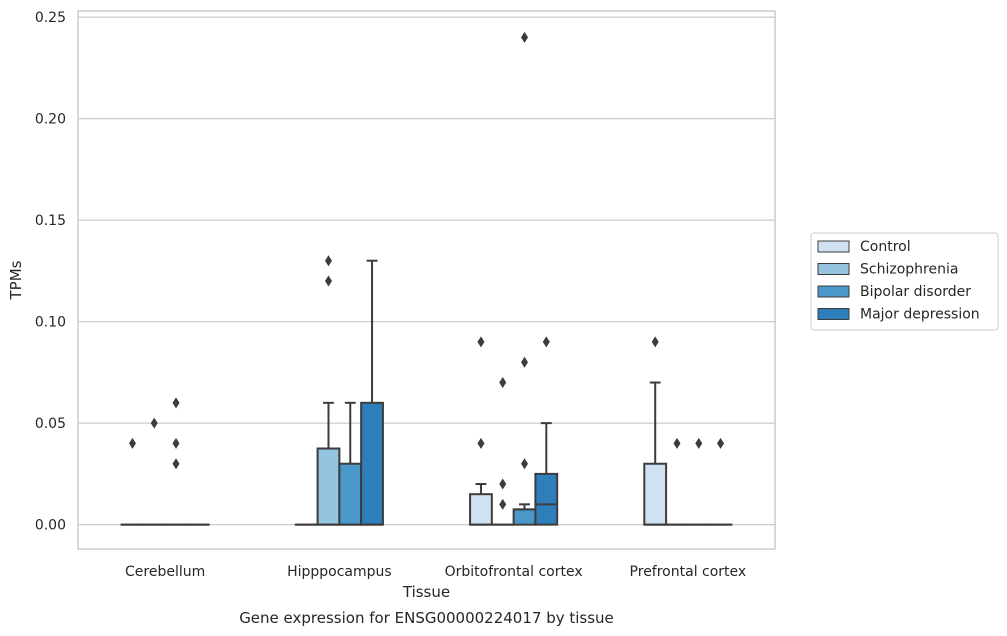  I want to click on legend-item: Control, so click(864, 247).